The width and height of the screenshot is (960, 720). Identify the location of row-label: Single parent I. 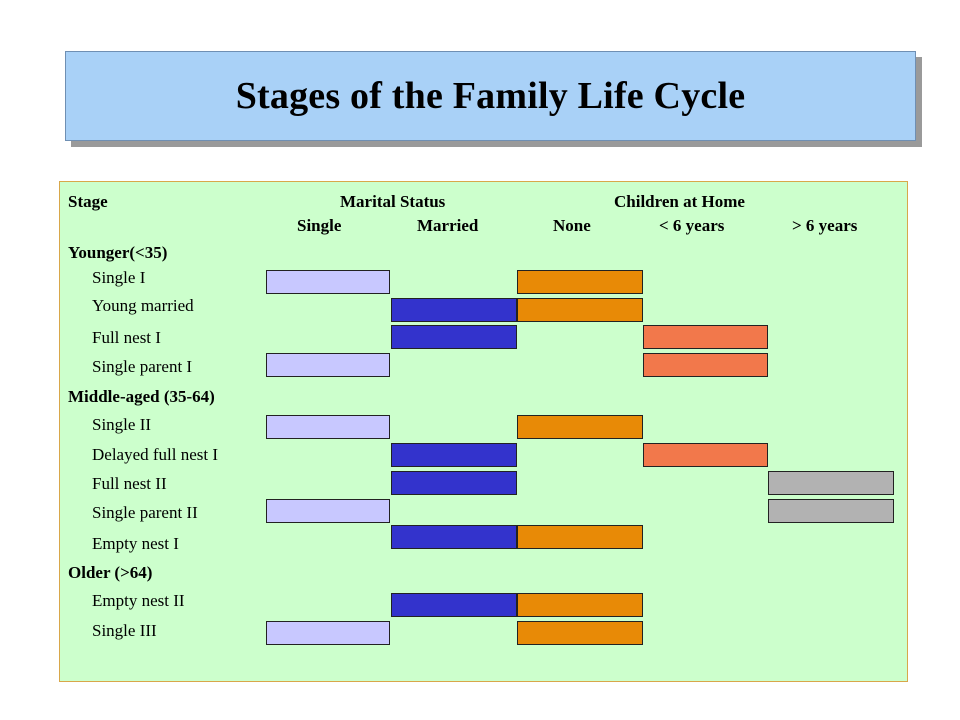
(142, 366).